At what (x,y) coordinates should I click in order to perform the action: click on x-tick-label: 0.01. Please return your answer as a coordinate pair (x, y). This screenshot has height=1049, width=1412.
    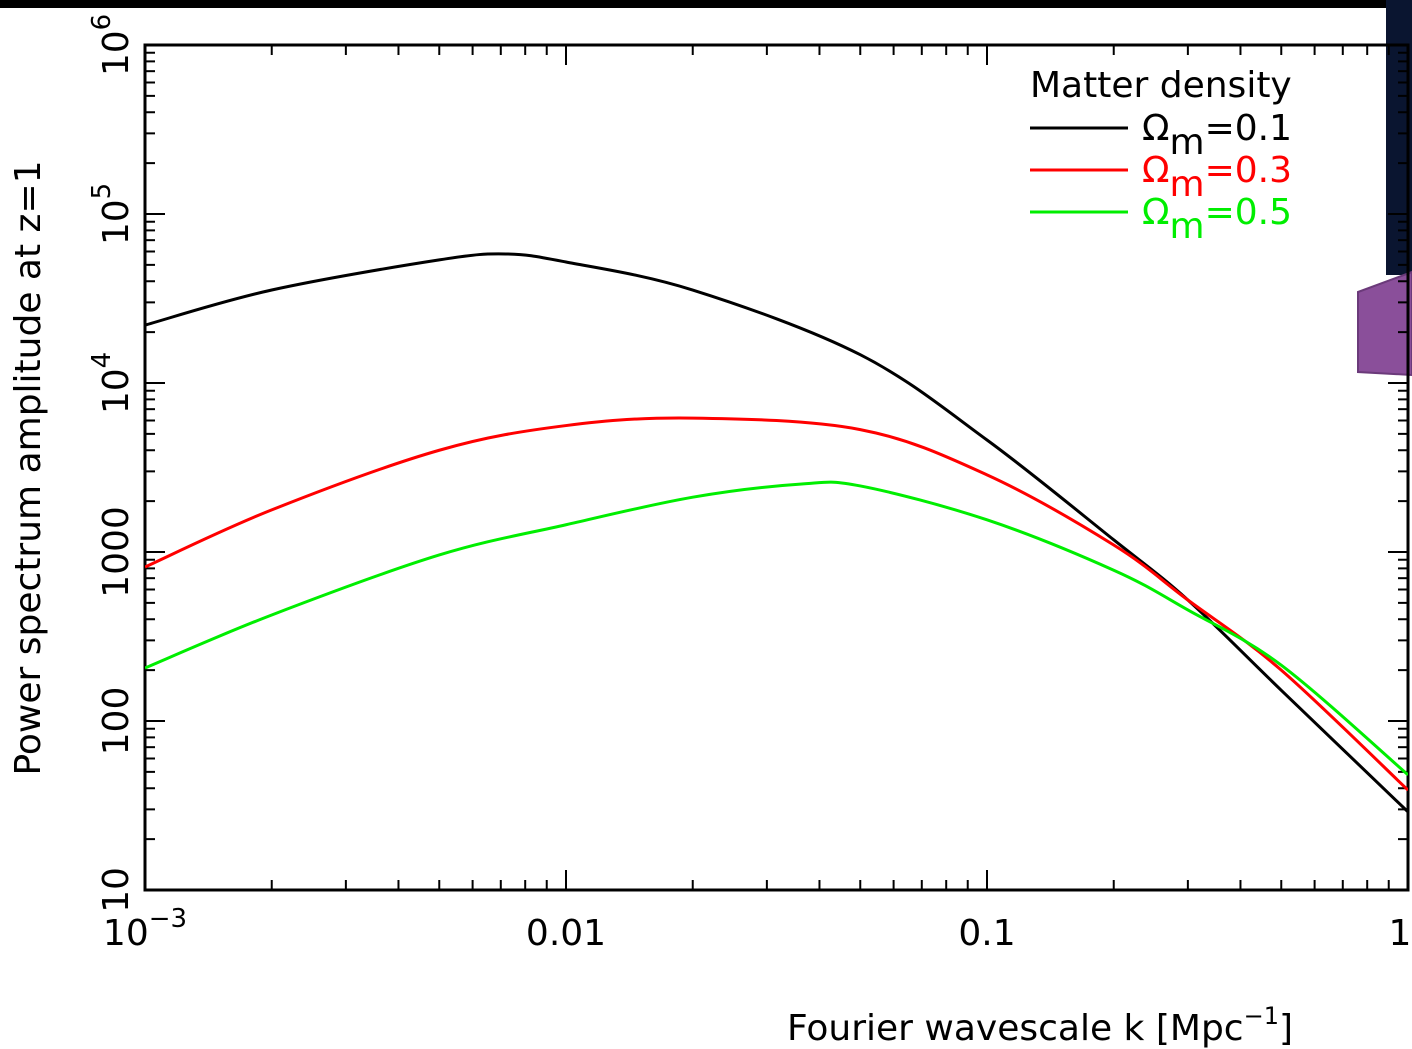
    Looking at the image, I should click on (566, 933).